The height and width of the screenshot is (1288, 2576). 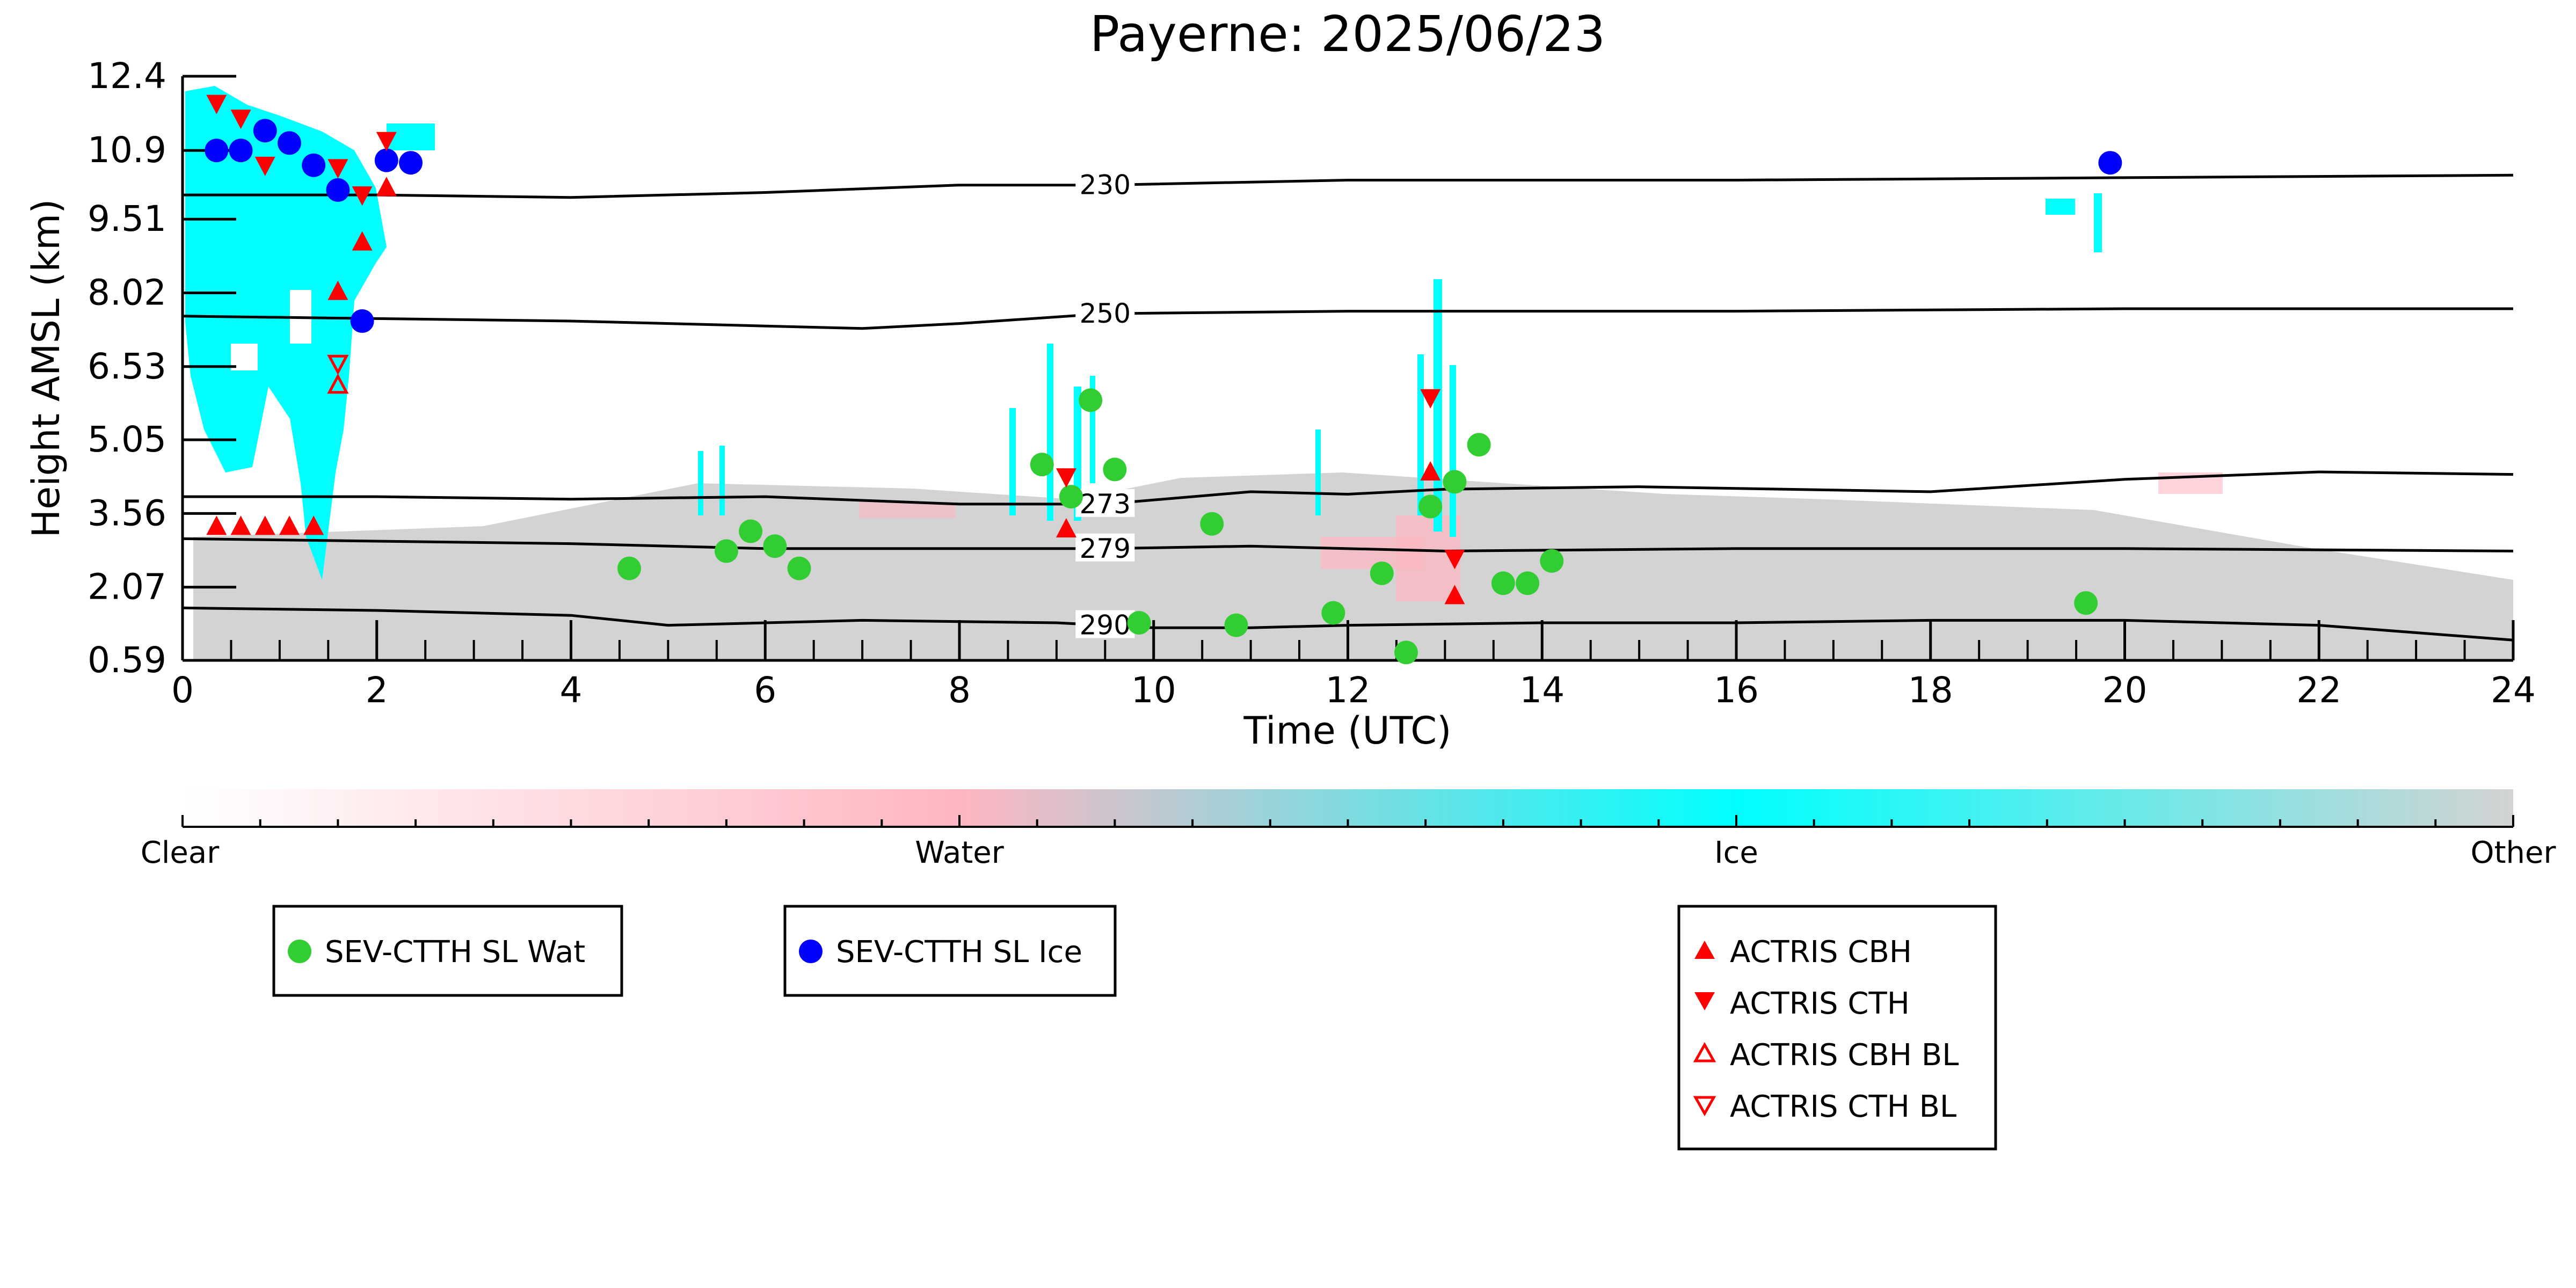 I want to click on legend-sev-ice: SEV-CTTH SL Ice, so click(x=950, y=951).